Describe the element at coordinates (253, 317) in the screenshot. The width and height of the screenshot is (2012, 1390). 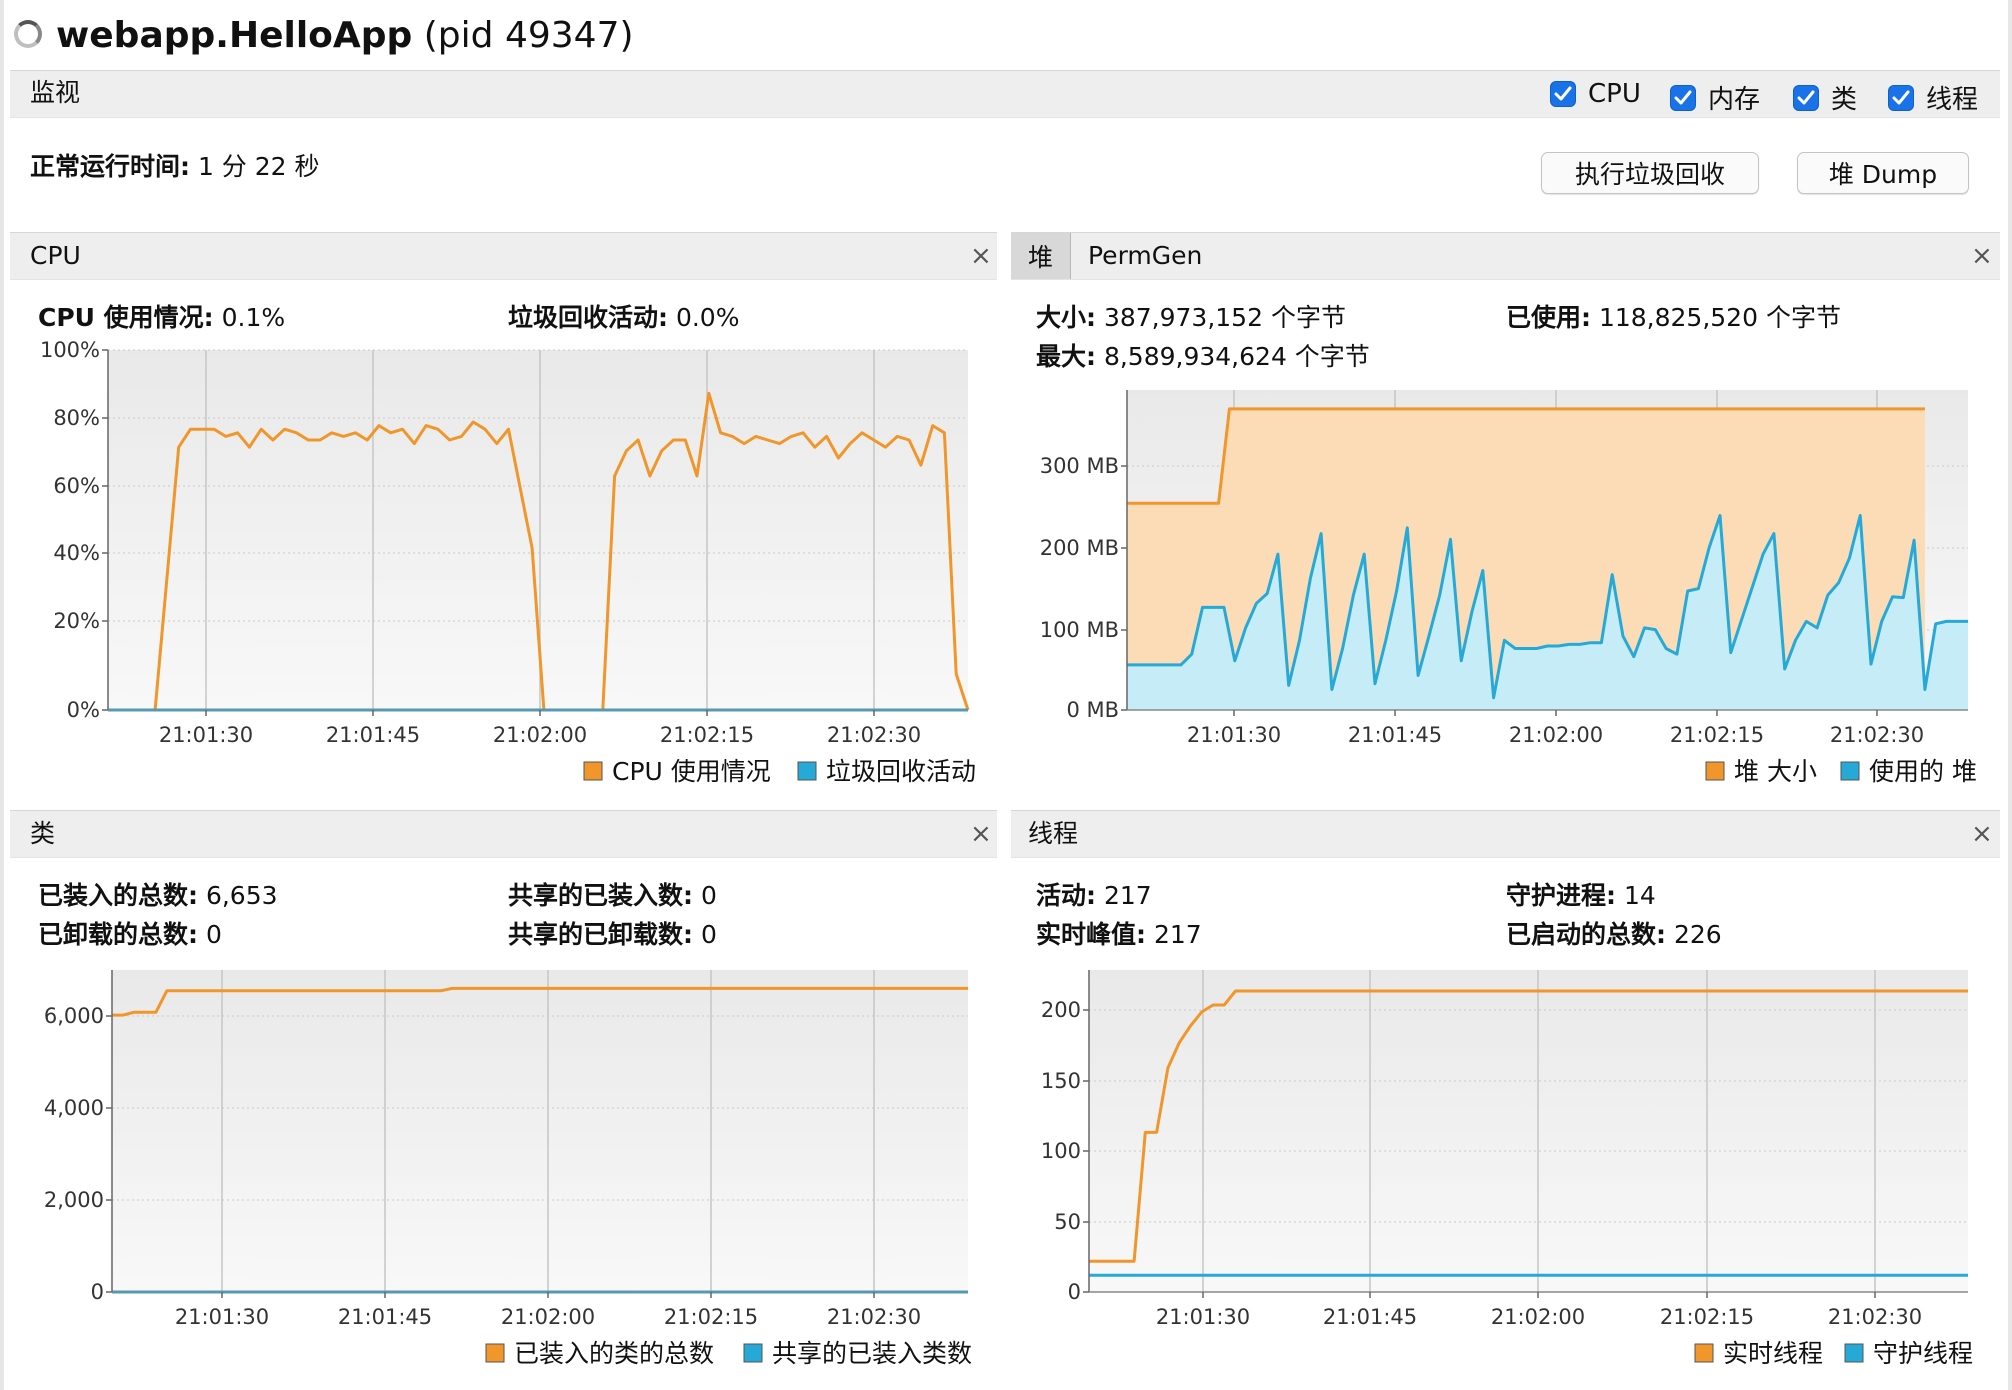
I see `stat-value: 0.1%` at that location.